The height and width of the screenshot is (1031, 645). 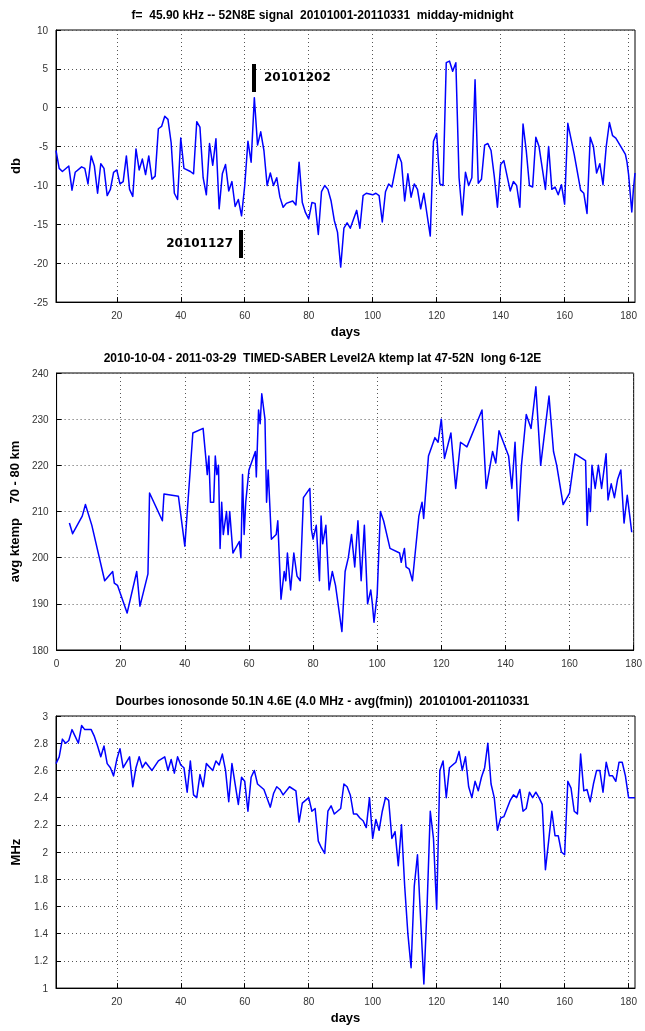 What do you see at coordinates (297, 77) in the screenshot?
I see `annotation: 20101202` at bounding box center [297, 77].